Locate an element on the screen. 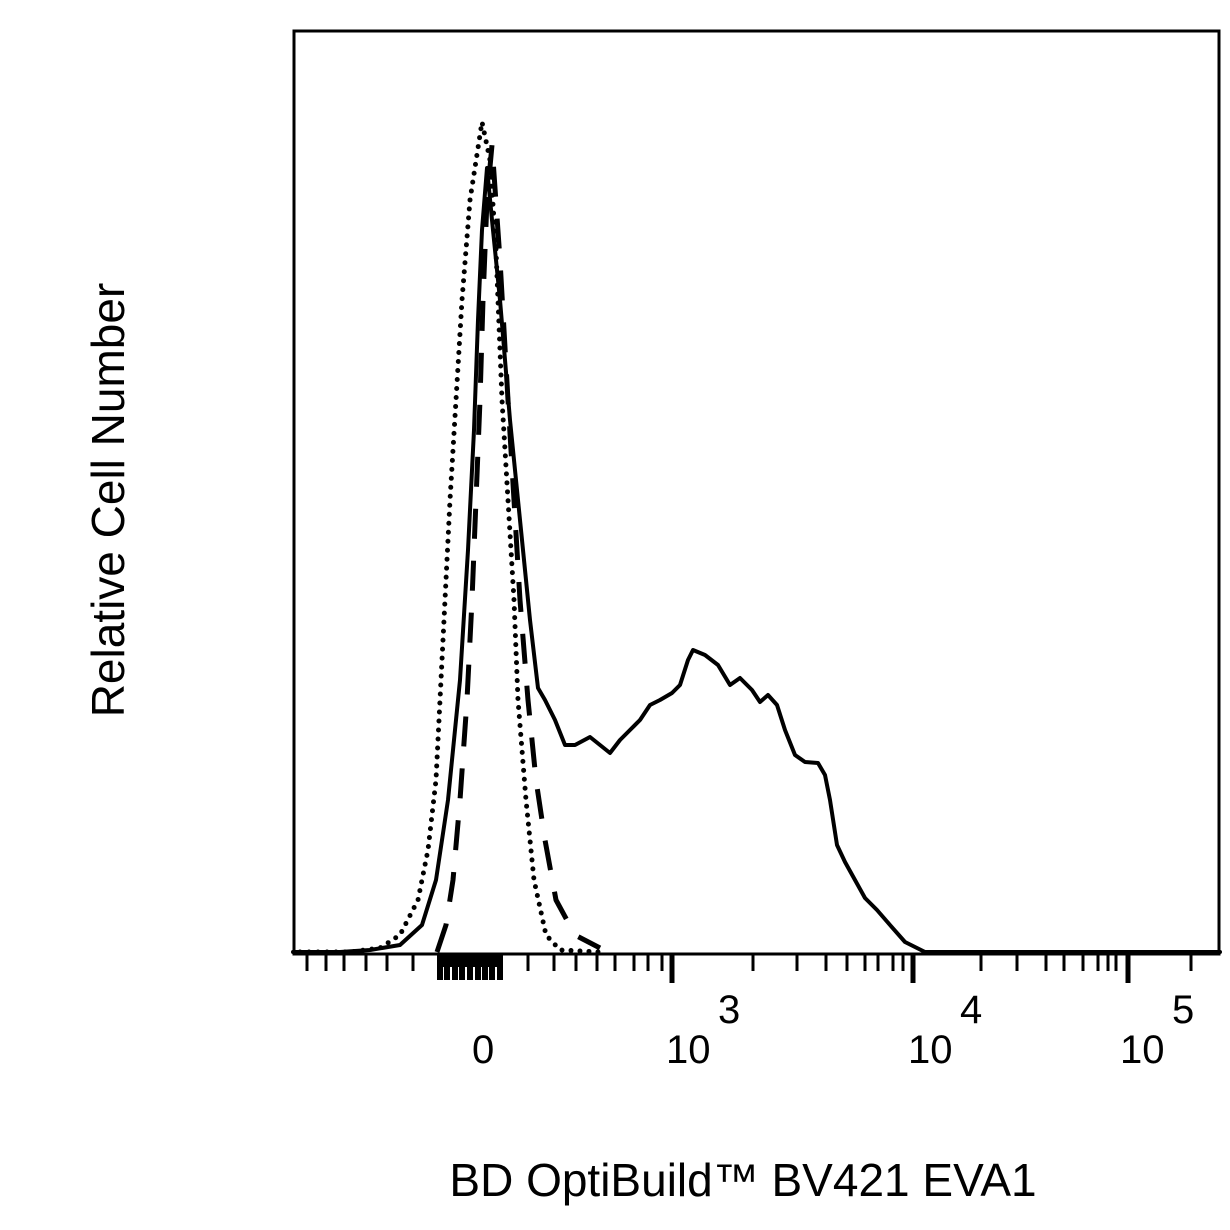  dashed-histogram-curve is located at coordinates (518, 547).